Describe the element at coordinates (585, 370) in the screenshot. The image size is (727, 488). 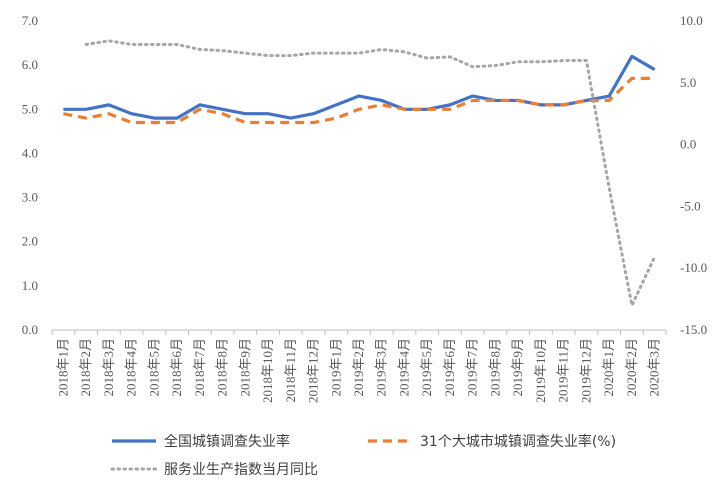
I see `x-axis-tick-label: 2019年12月` at that location.